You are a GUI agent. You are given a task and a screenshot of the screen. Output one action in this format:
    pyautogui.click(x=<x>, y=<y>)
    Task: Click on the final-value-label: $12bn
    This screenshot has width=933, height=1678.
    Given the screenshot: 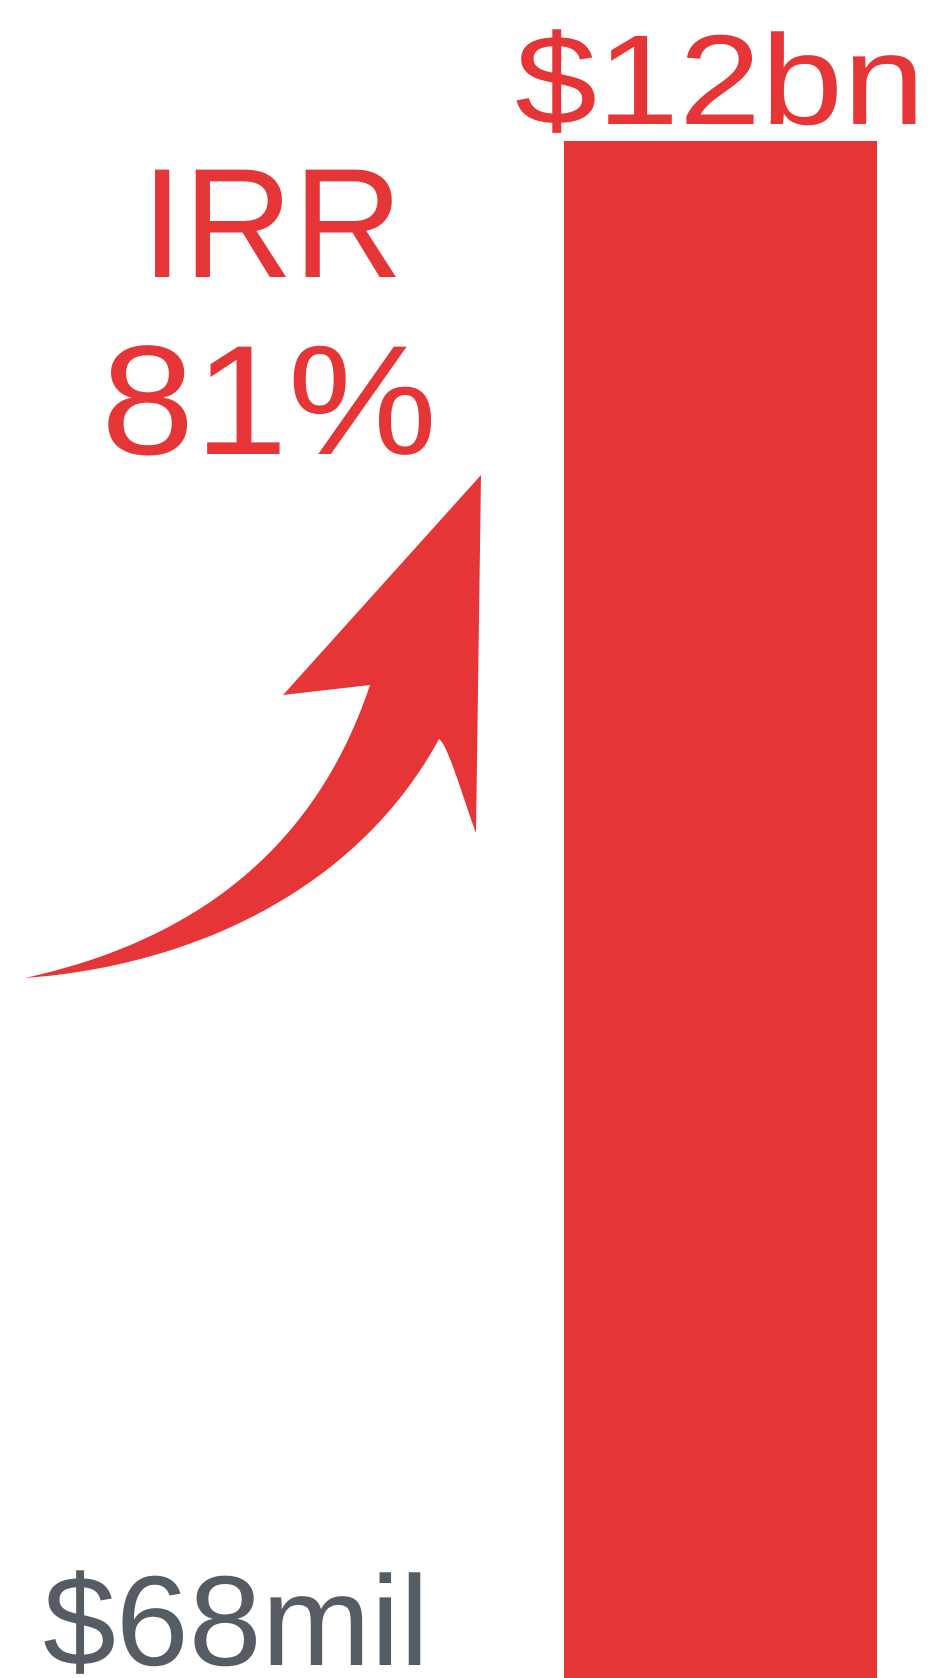 What is the action you would take?
    pyautogui.click(x=720, y=80)
    